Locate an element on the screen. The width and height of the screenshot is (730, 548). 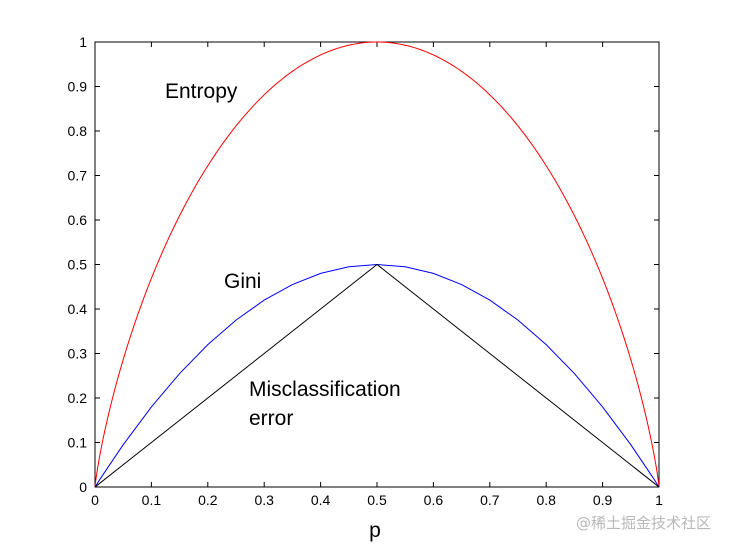
x-axis-label: p is located at coordinates (375, 530).